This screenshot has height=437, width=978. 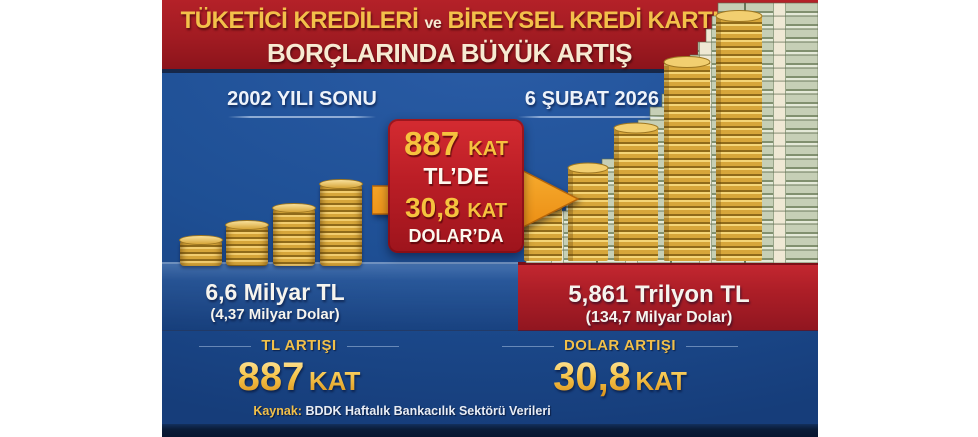 What do you see at coordinates (299, 345) in the screenshot?
I see `tl-increase-stat-label: TL ARTIŞI` at bounding box center [299, 345].